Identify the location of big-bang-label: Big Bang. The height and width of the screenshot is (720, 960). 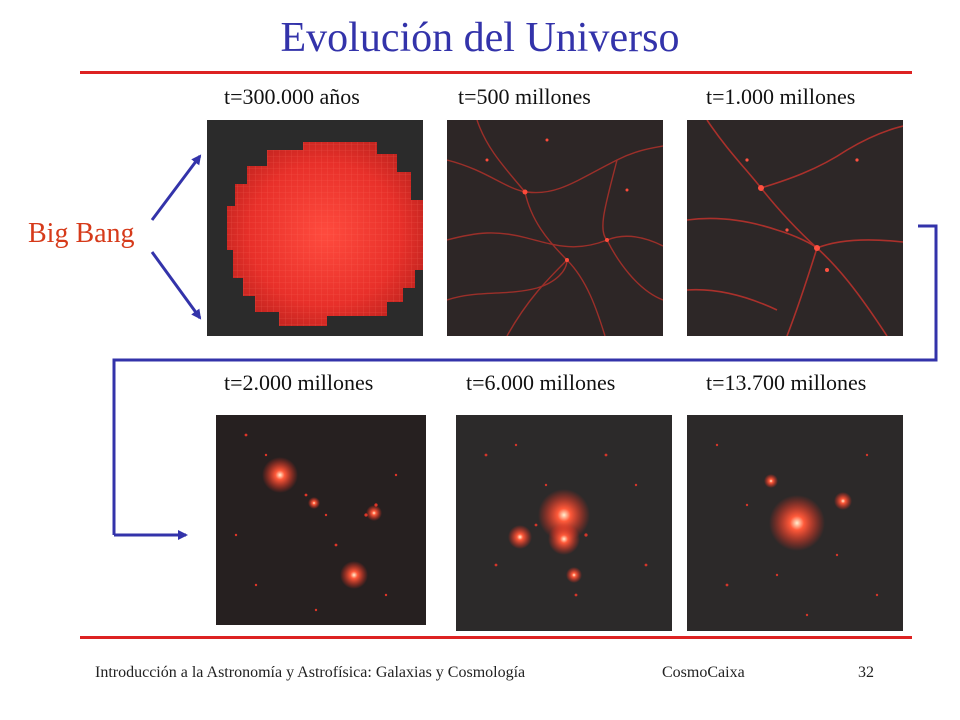
(81, 233).